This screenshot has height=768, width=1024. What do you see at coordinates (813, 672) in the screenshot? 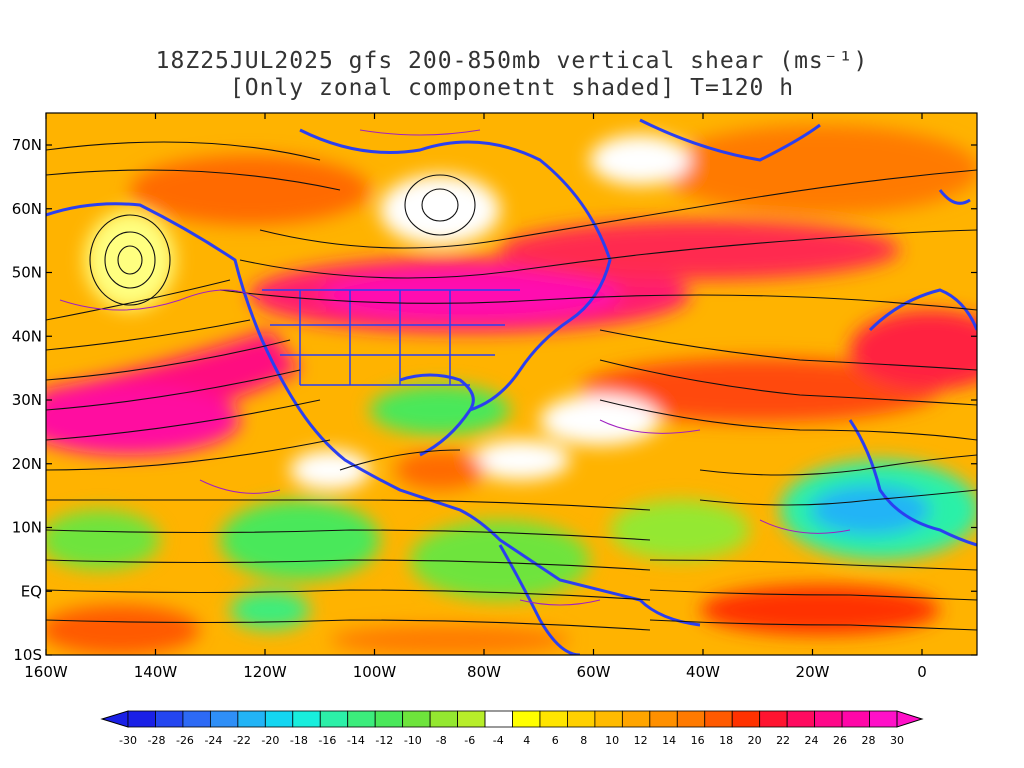
I see `lon-label: 20W` at bounding box center [813, 672].